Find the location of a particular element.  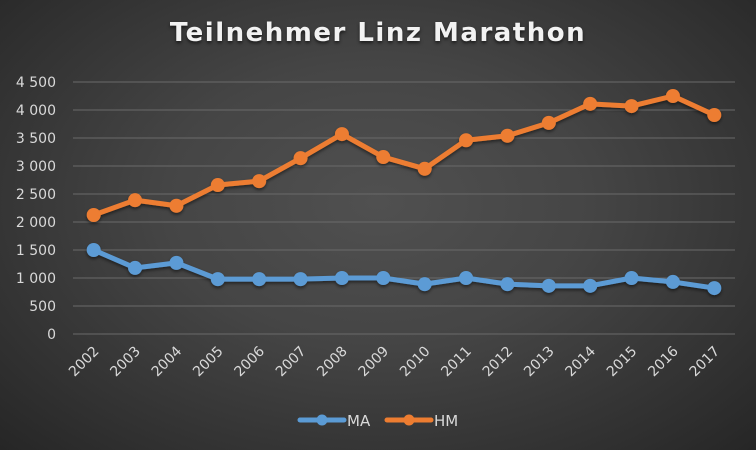

x-tick-label: 2016 is located at coordinates (663, 361).